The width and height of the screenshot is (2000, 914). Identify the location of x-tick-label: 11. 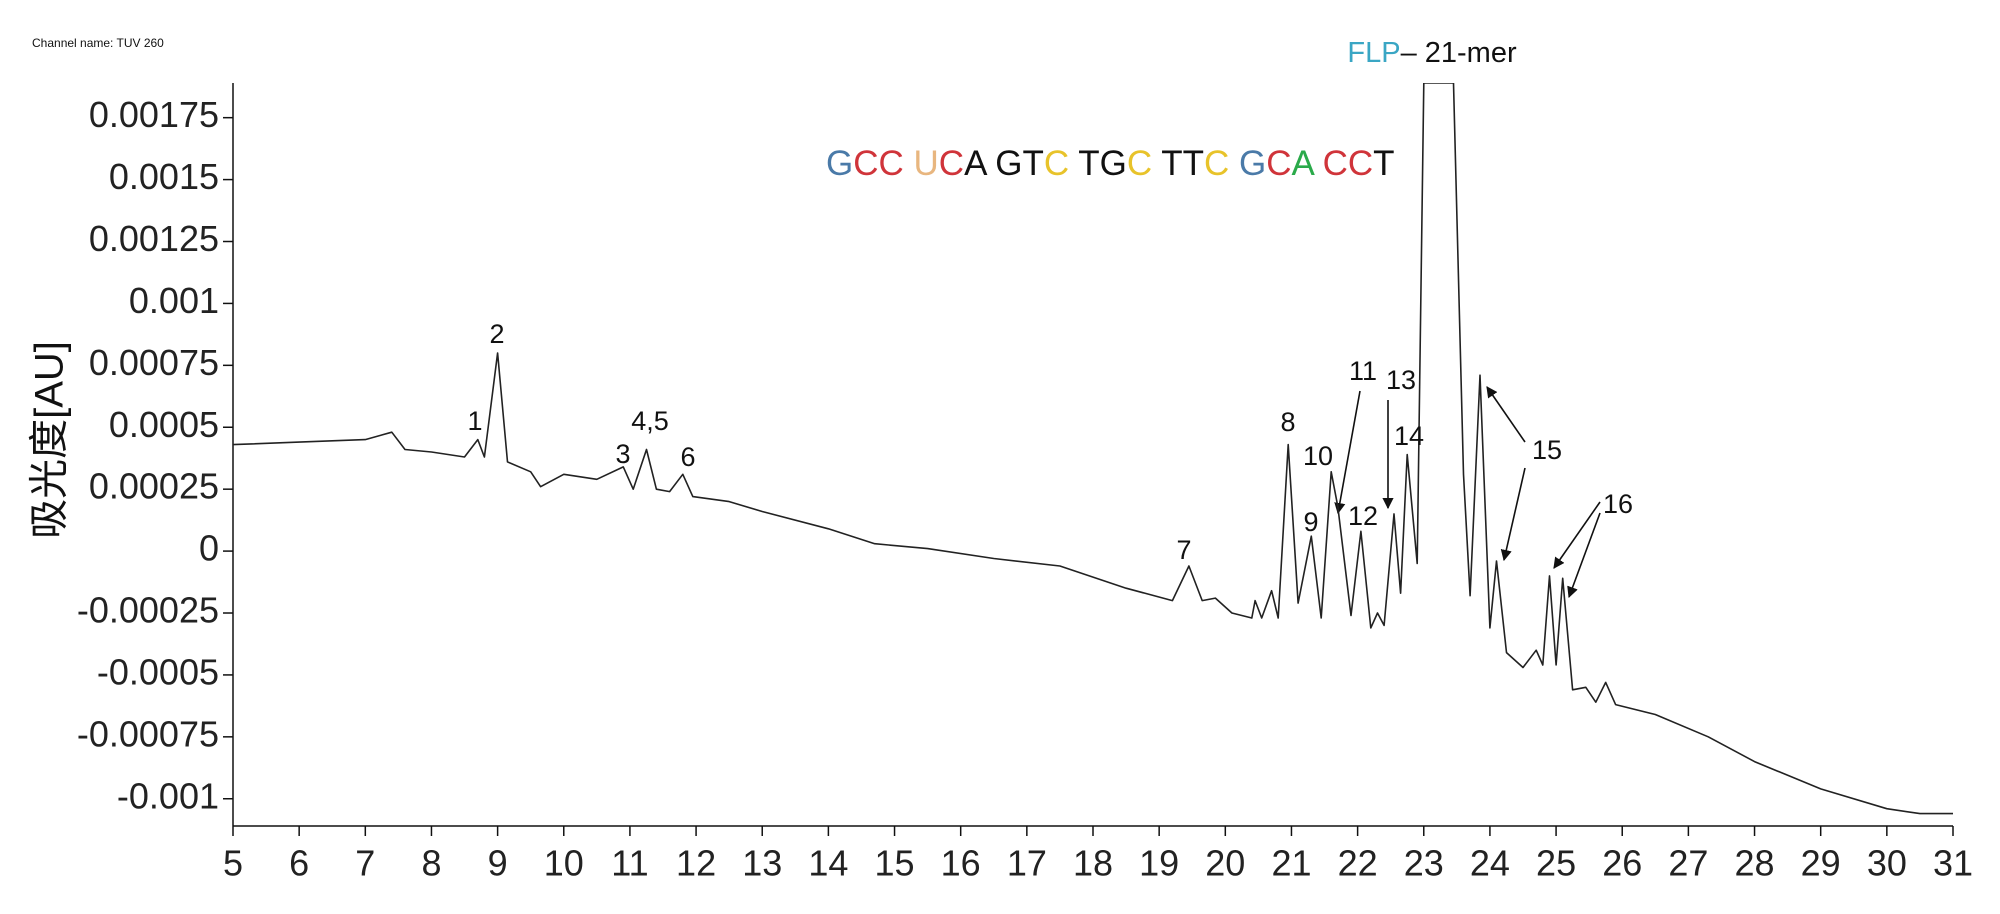
(629, 863).